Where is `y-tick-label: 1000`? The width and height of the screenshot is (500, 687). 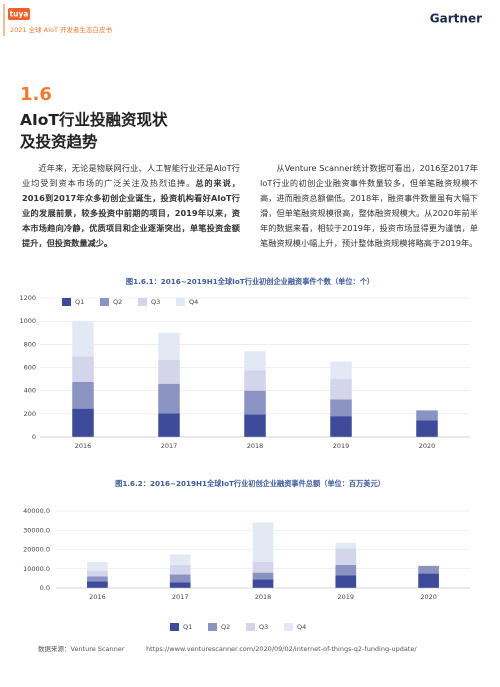
y-tick-label: 1000 is located at coordinates (27, 321).